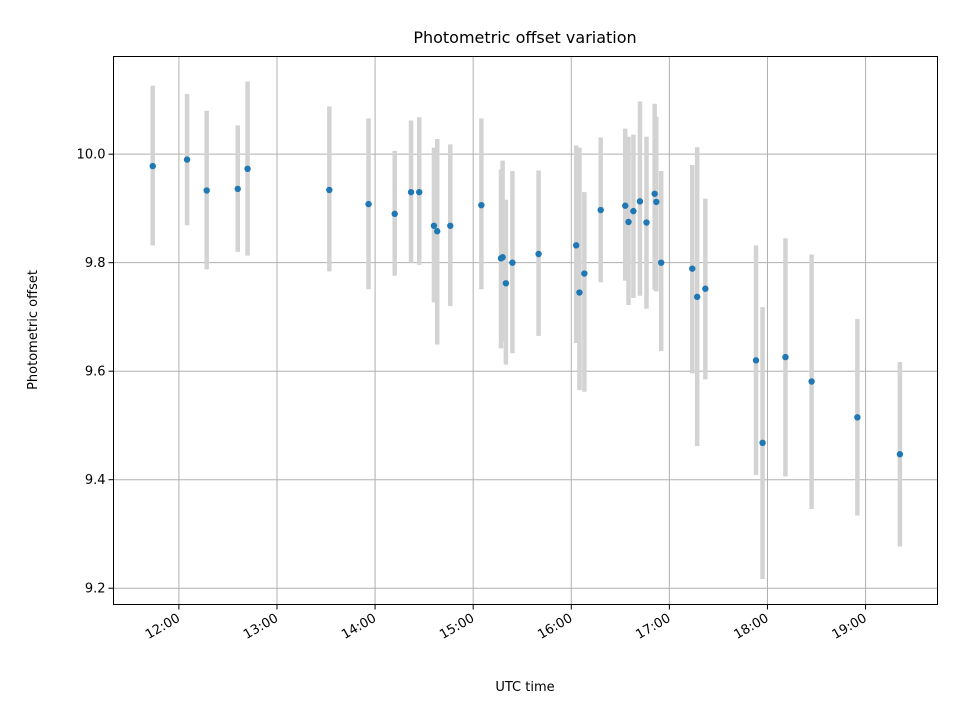 The image size is (960, 720). Describe the element at coordinates (359, 627) in the screenshot. I see `x-tick-label: 14:00` at that location.